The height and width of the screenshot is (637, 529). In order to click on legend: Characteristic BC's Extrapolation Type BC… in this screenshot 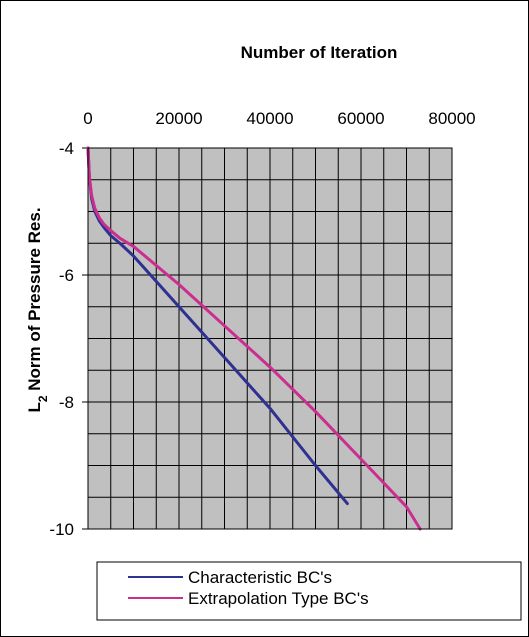, I will do `click(309, 591)`.